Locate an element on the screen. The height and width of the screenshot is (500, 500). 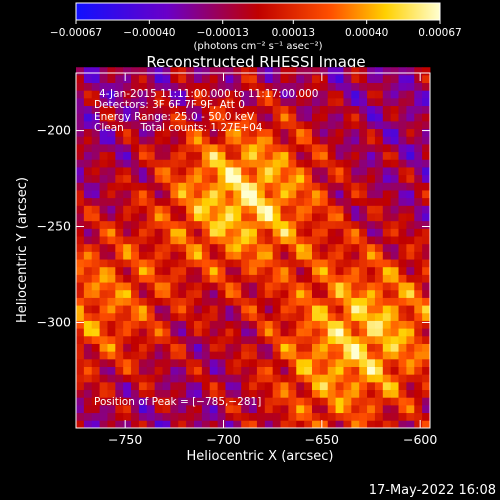
x-tick-label: −700 is located at coordinates (223, 439).